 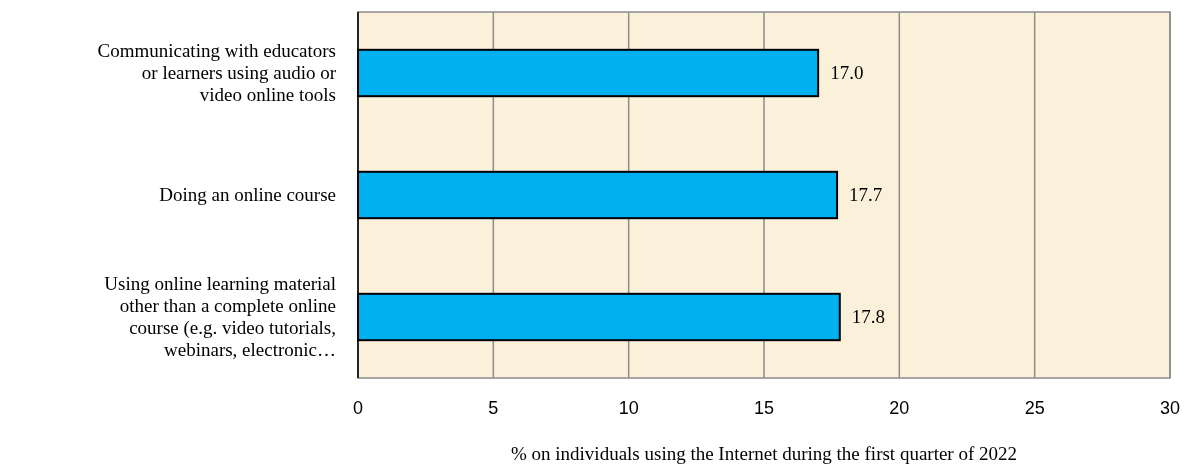 I want to click on x-tick-label: 30, so click(x=1170, y=408).